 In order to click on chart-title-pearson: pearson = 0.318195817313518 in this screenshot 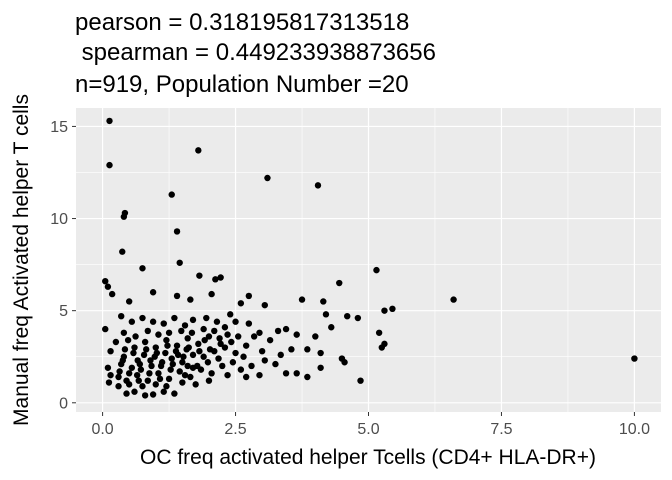, I will do `click(242, 22)`.